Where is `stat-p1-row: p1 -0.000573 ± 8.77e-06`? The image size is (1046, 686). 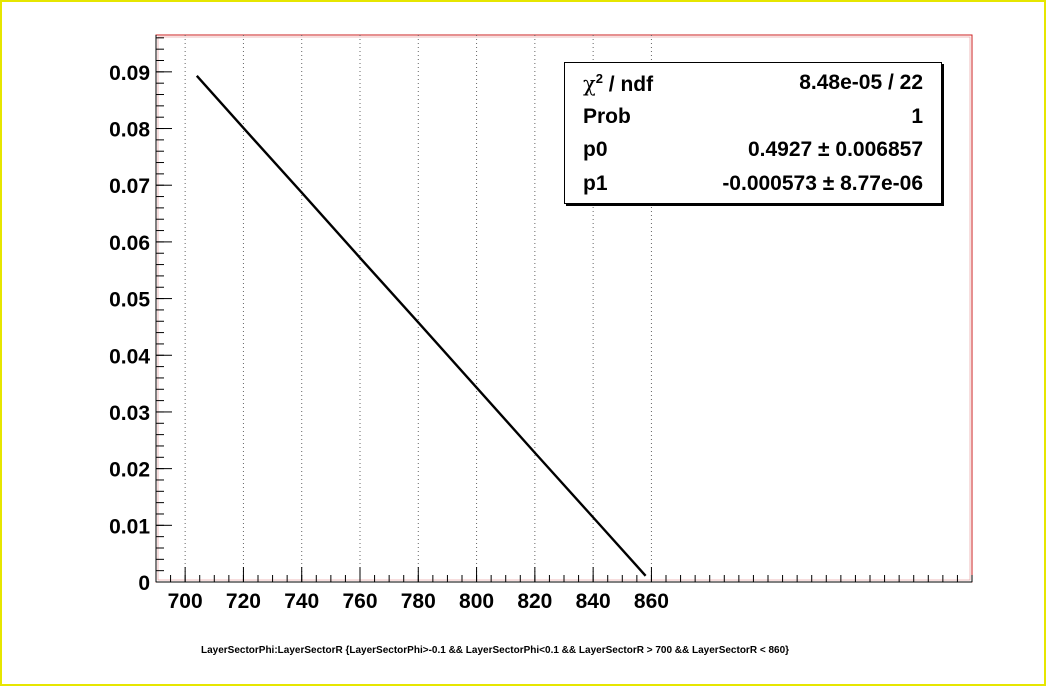
stat-p1-row: p1 -0.000573 ± 8.77e-06 is located at coordinates (753, 188).